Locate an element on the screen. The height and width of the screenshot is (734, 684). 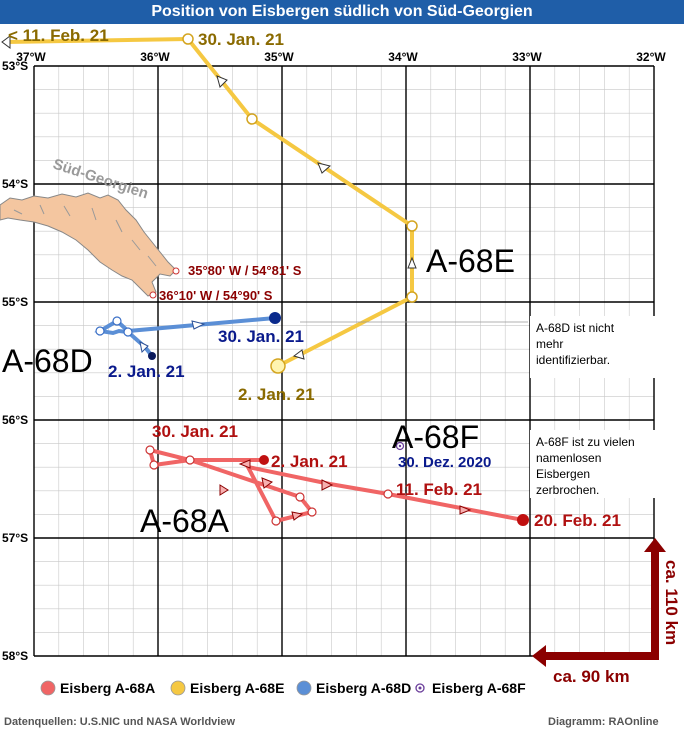
latitude-tick-label: 58°S is located at coordinates (15, 656).